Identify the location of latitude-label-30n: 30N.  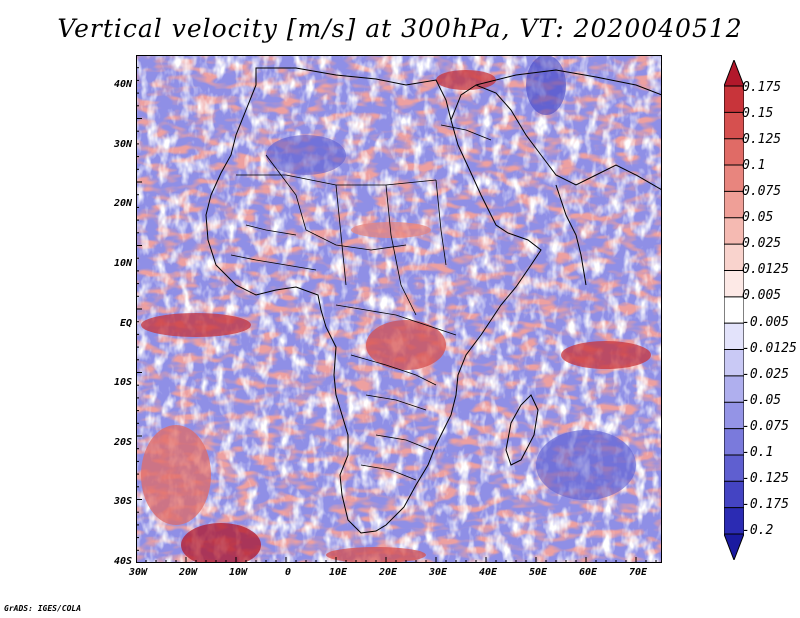
(122, 144).